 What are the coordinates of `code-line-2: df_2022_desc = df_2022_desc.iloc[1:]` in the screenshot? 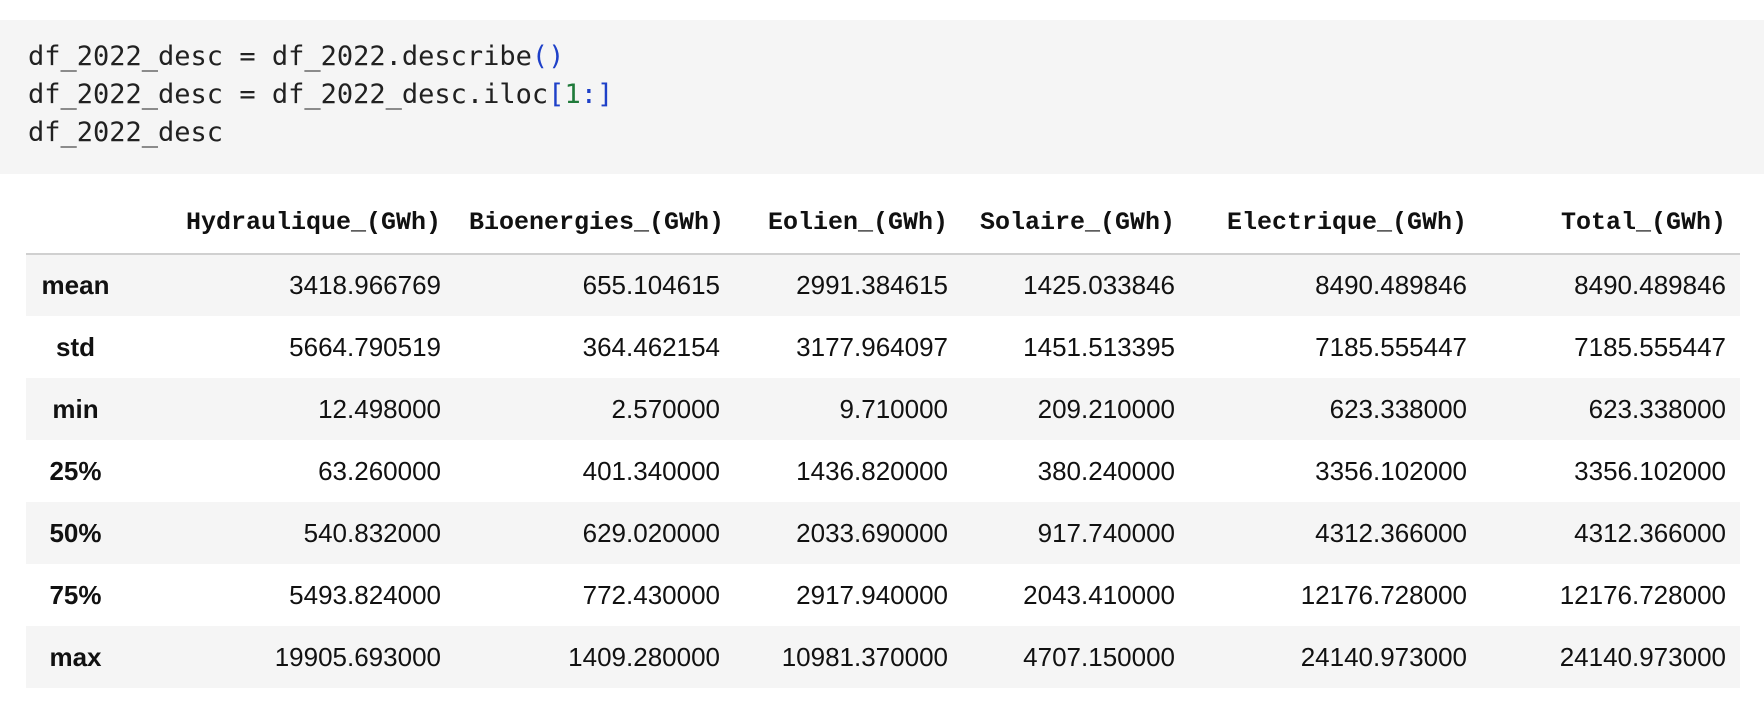 It's located at (882, 95).